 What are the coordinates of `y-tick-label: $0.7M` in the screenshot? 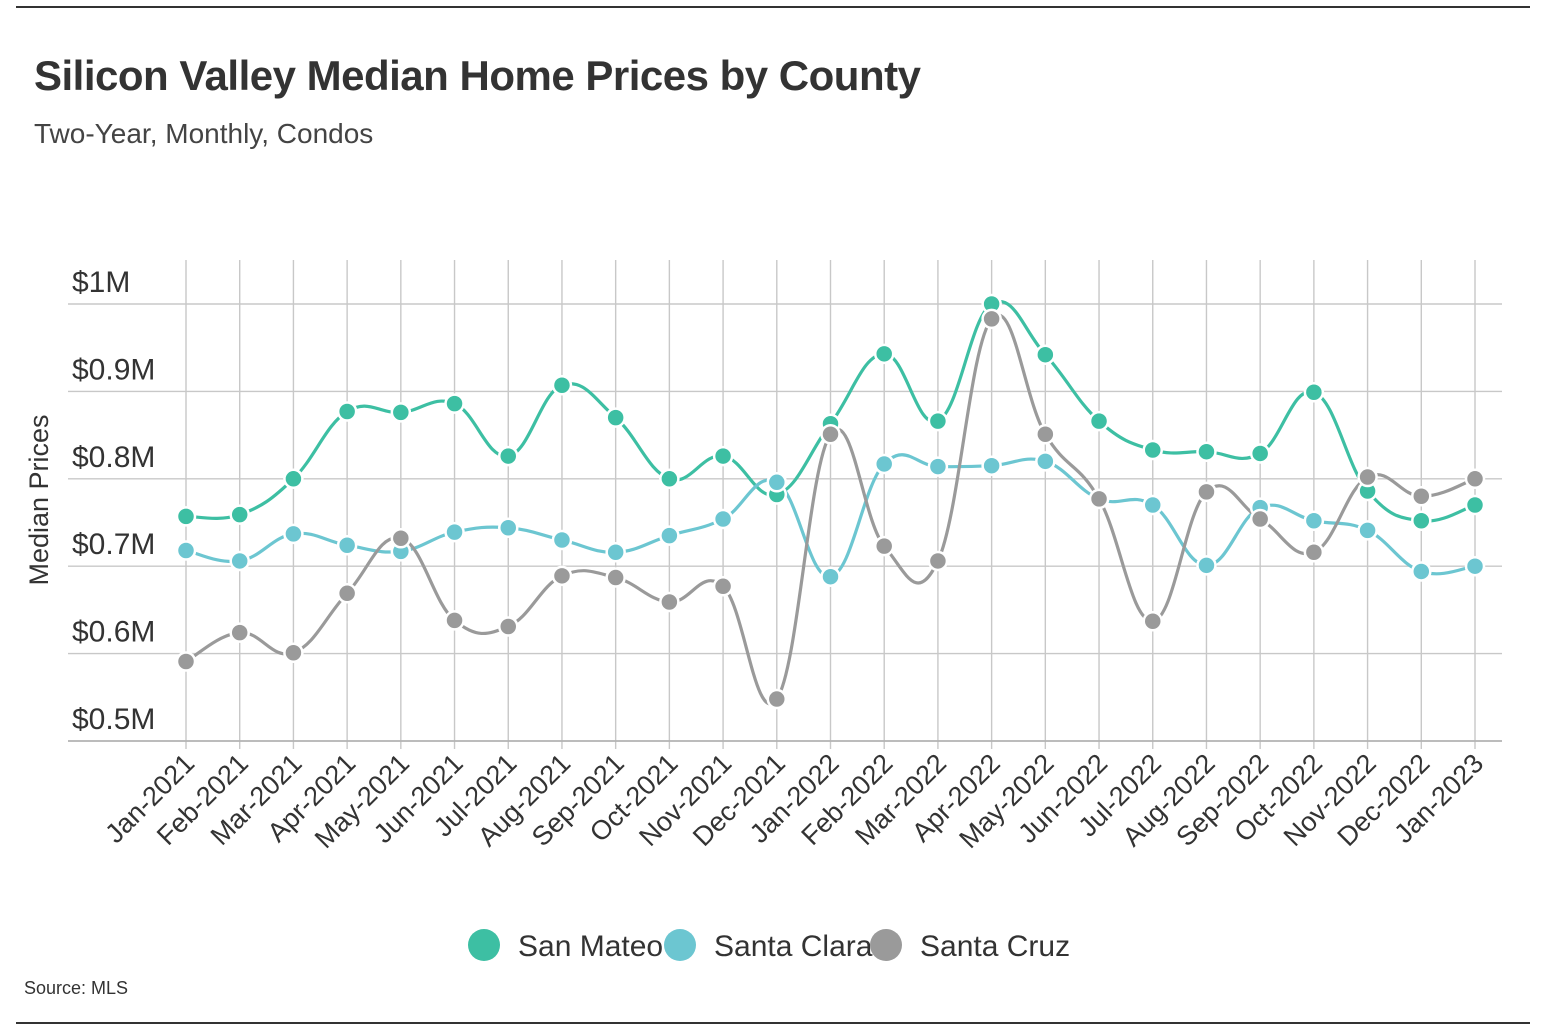 It's located at (113, 544).